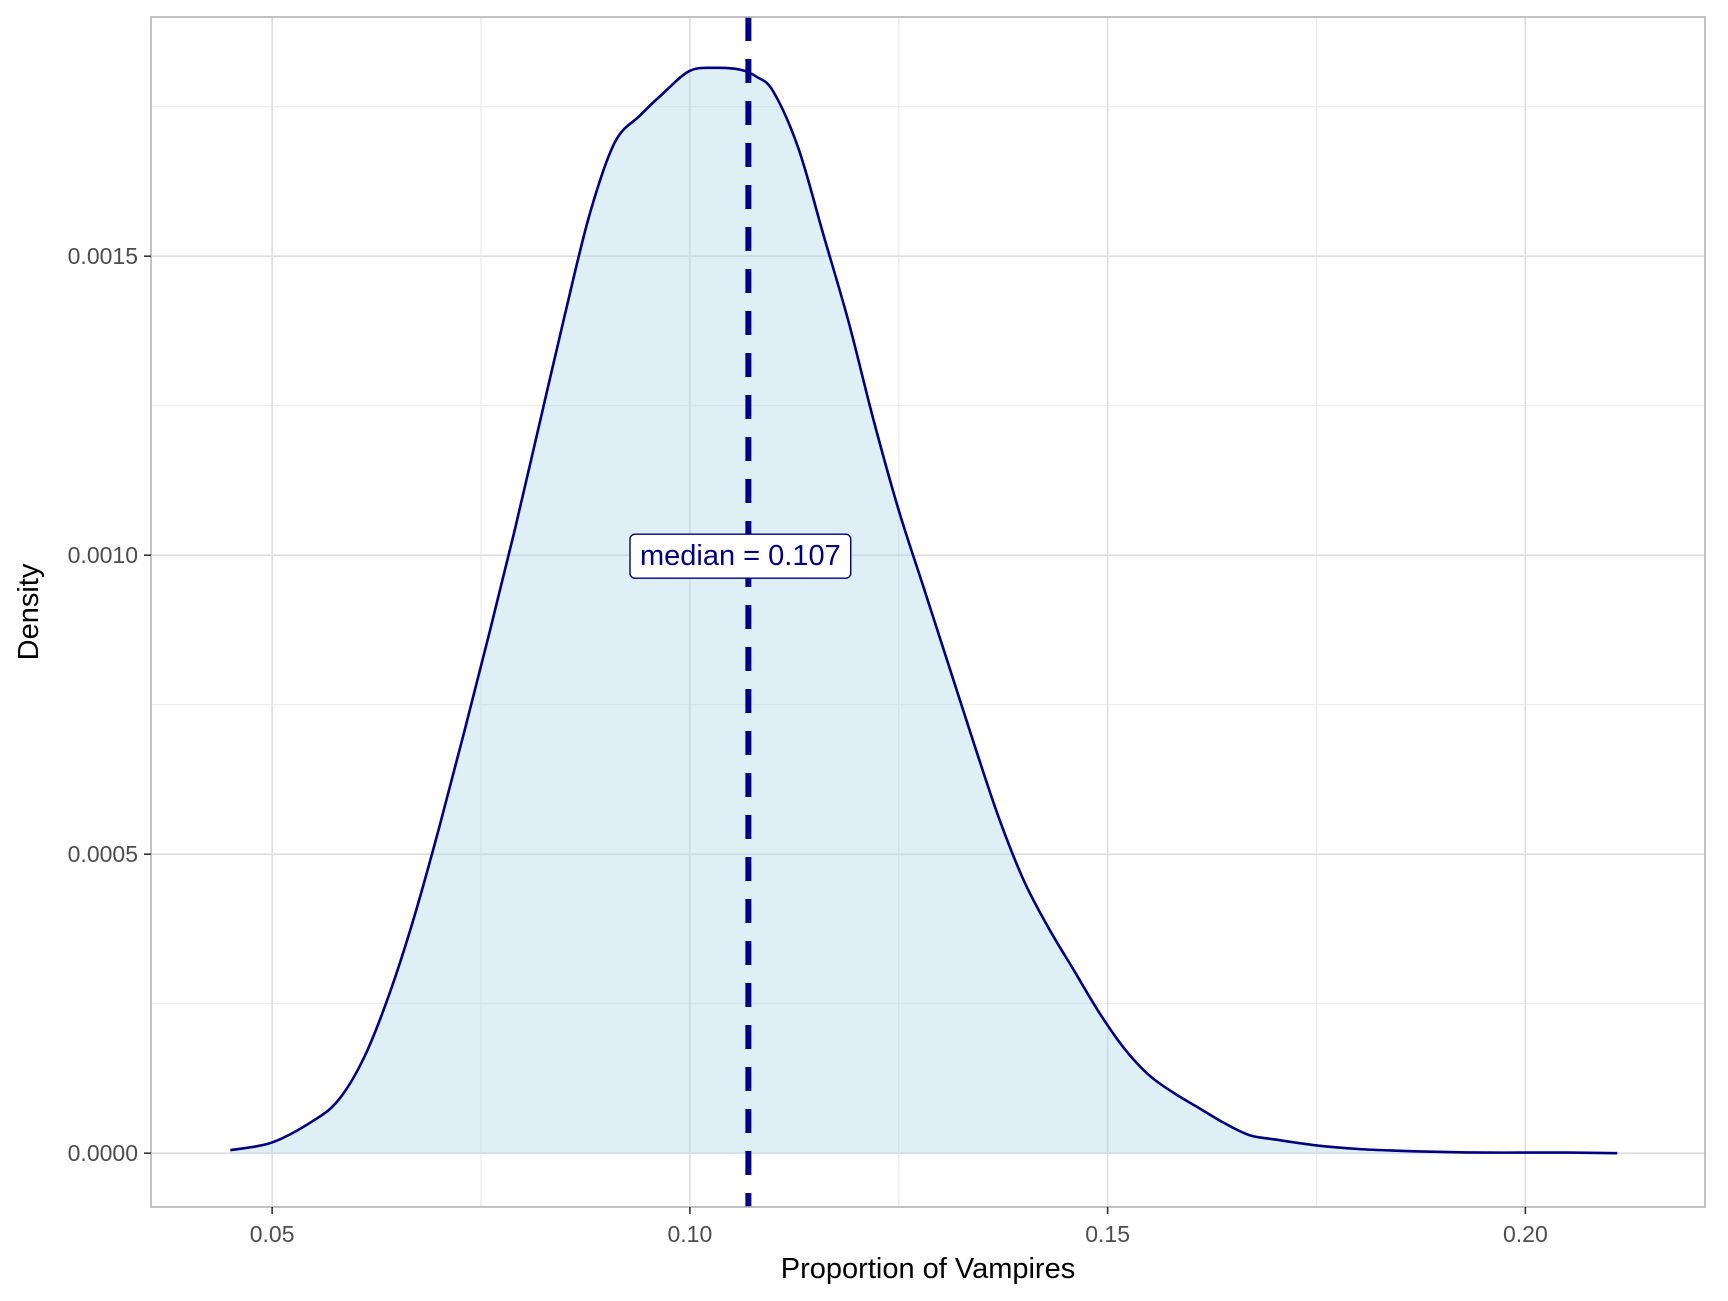 This screenshot has width=1728, height=1301. What do you see at coordinates (1107, 1234) in the screenshot?
I see `x-tick-label: 0.15` at bounding box center [1107, 1234].